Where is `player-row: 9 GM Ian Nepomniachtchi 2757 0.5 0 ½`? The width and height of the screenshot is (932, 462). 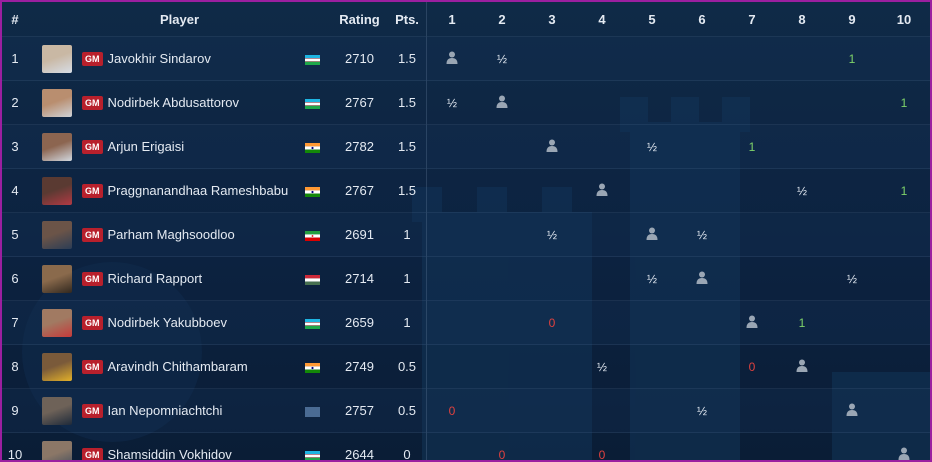
player-row: 9 GM Ian Nepomniachtchi 2757 0.5 0 ½ is located at coordinates (466, 410).